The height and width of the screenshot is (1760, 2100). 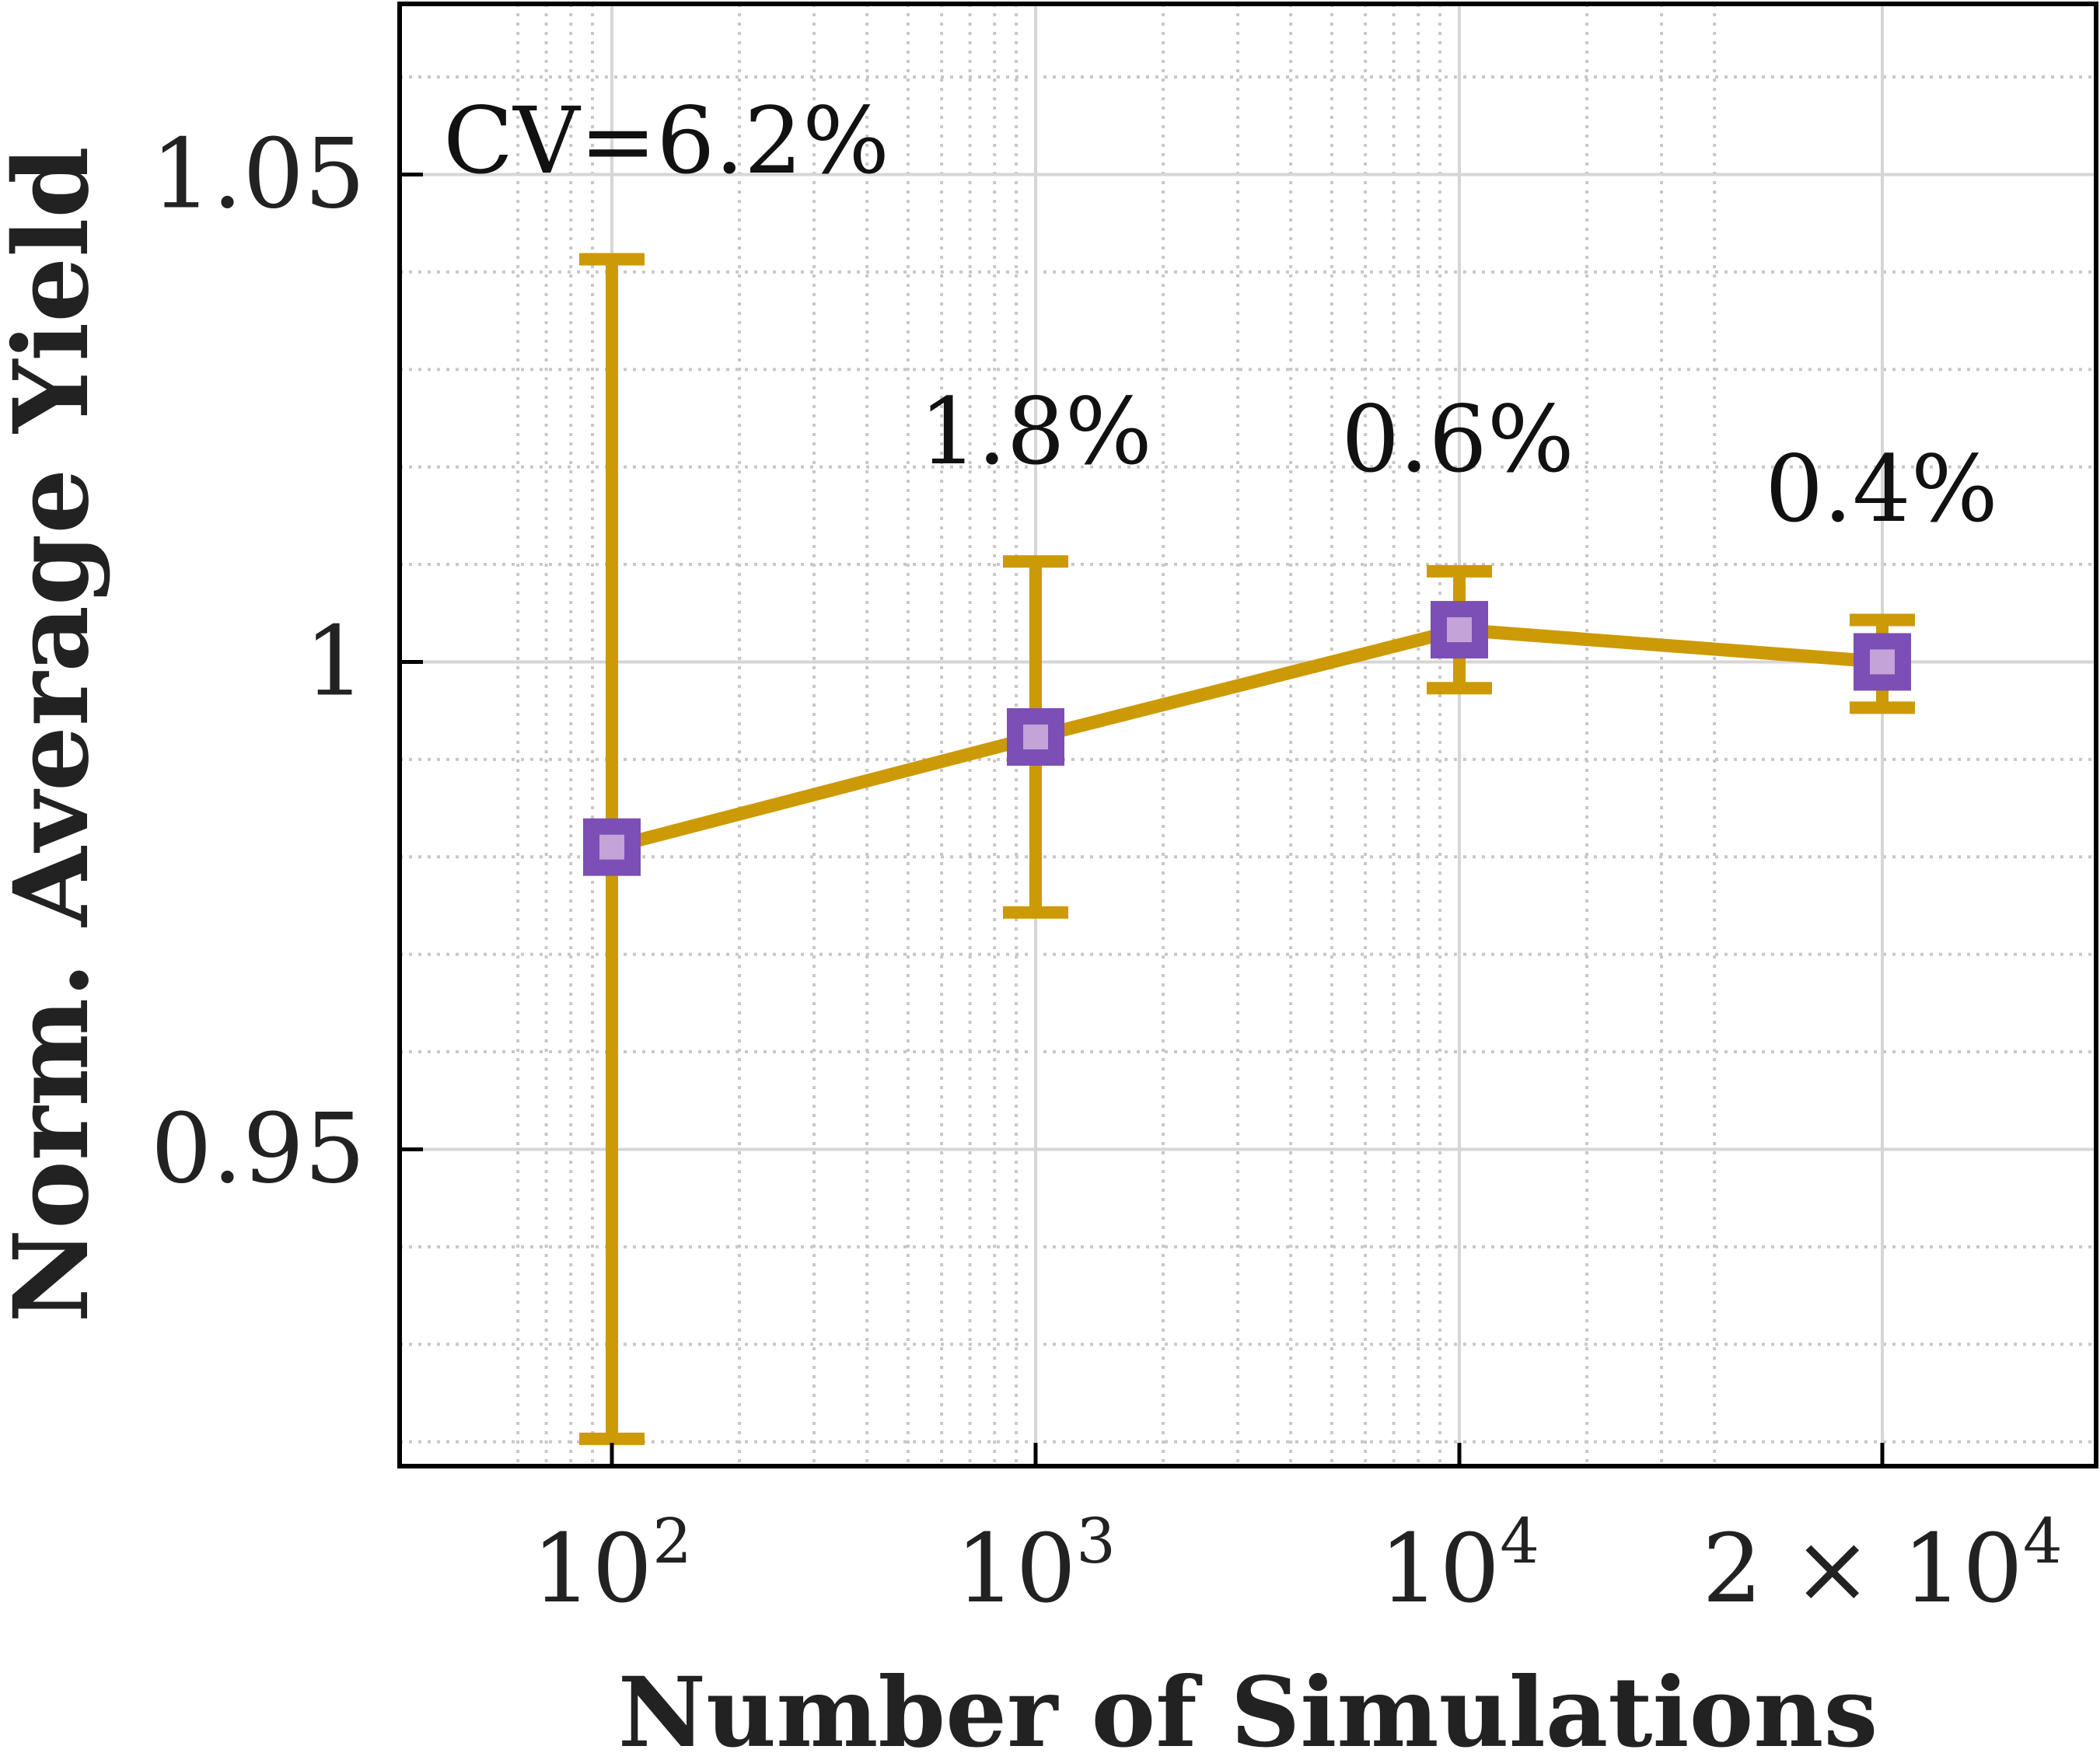 What do you see at coordinates (1035, 431) in the screenshot?
I see `annotation-1-8-label: 1.8%` at bounding box center [1035, 431].